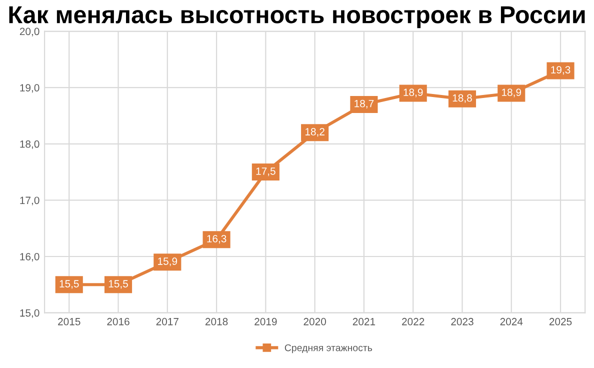 The width and height of the screenshot is (594, 368). I want to click on y-tick-label: 15,0, so click(30, 313).